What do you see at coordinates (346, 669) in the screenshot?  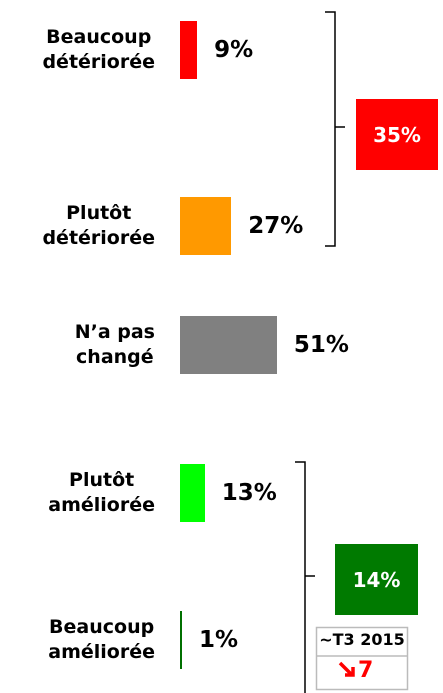 I see `down-arrow` at bounding box center [346, 669].